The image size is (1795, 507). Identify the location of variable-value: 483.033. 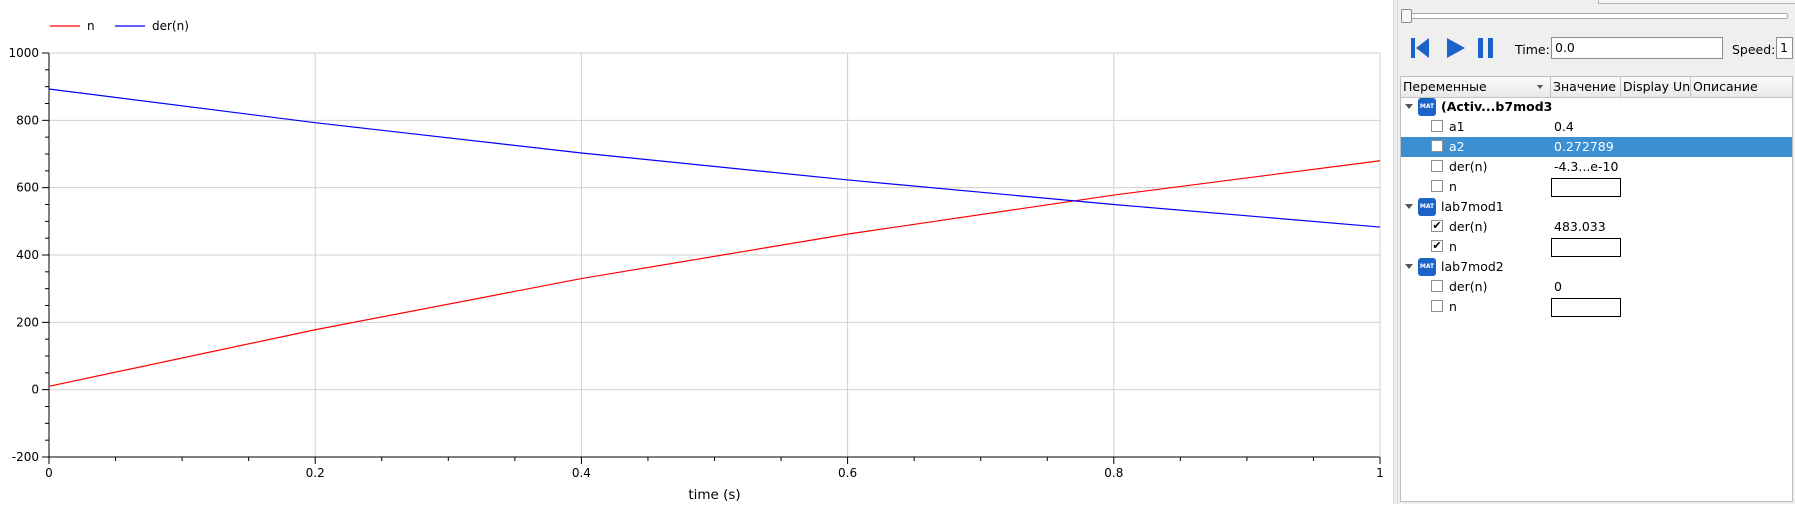
(1580, 226).